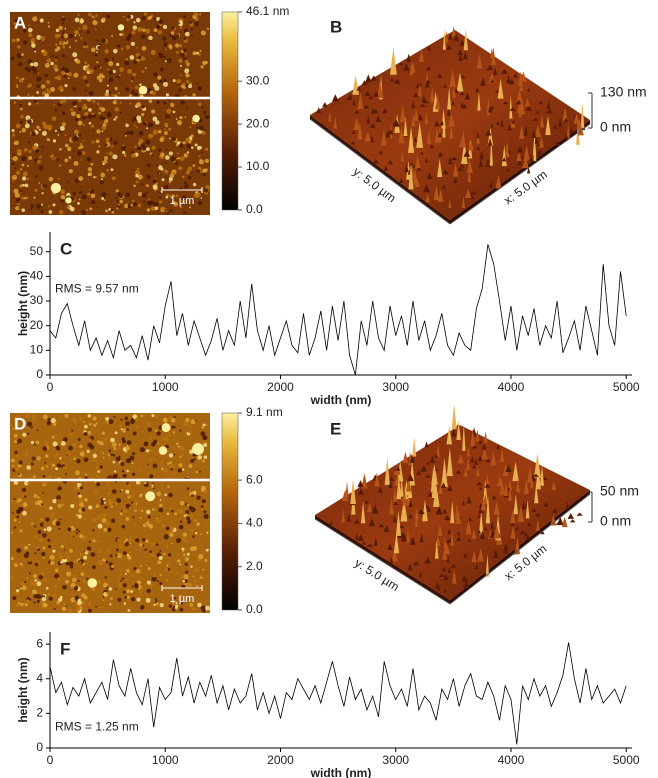  What do you see at coordinates (615, 127) in the screenshot?
I see `z-tick-label: 0 nm` at bounding box center [615, 127].